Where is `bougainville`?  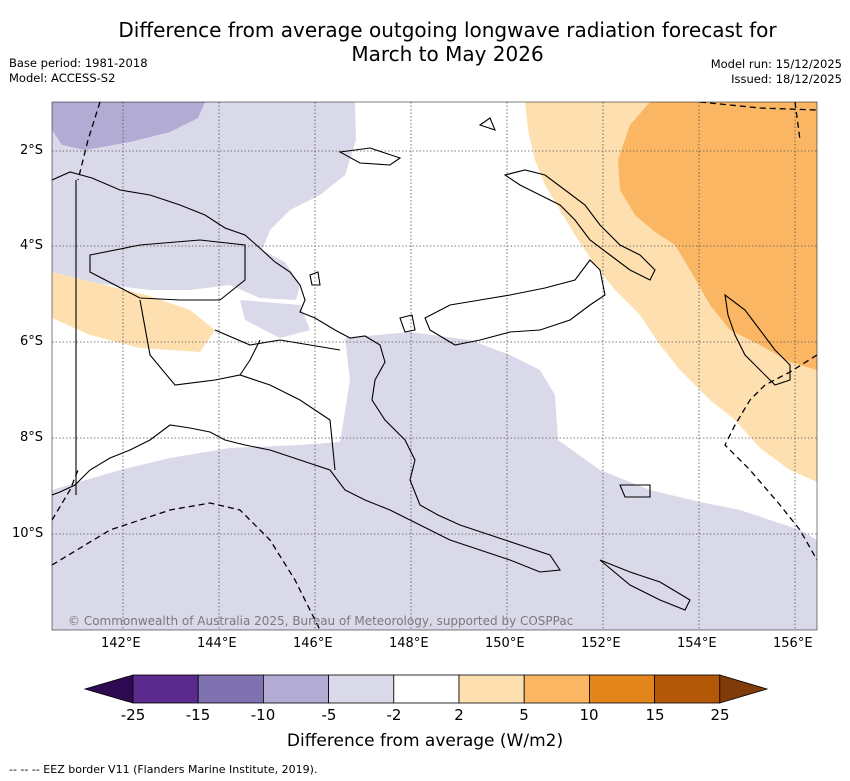
bougainville is located at coordinates (757, 339).